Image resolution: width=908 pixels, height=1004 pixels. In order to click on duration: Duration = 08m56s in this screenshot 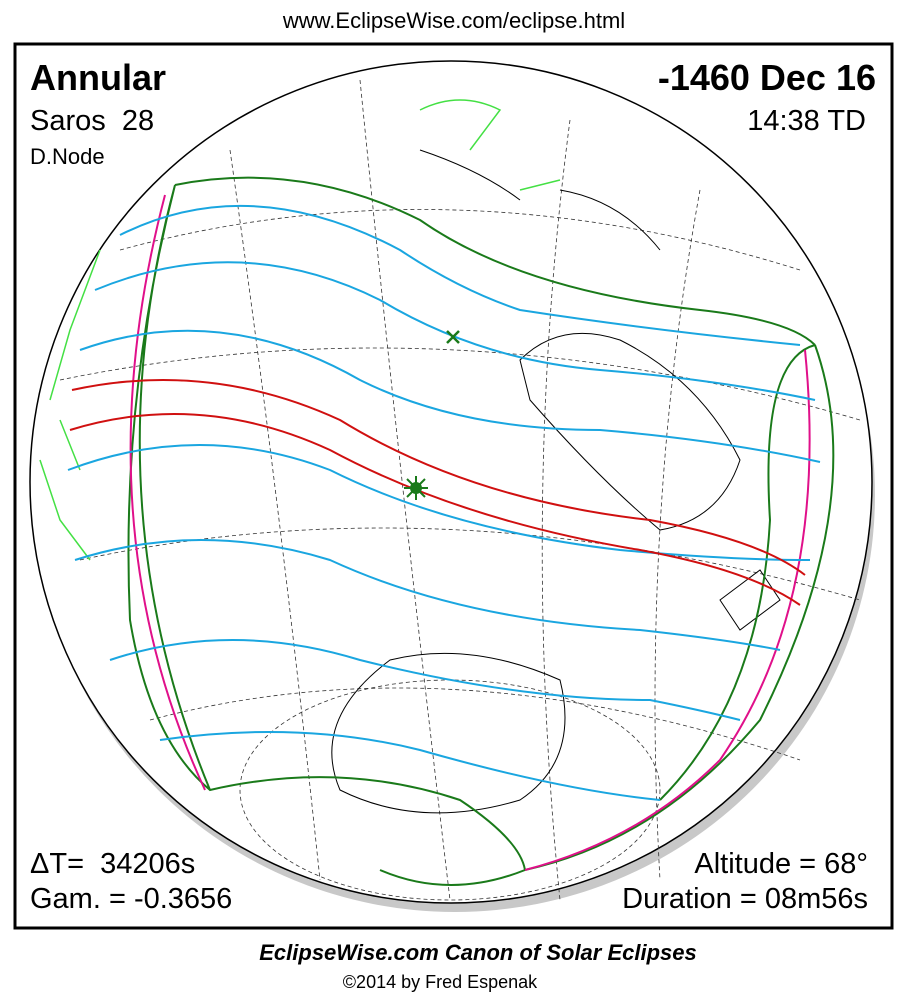, I will do `click(745, 899)`.